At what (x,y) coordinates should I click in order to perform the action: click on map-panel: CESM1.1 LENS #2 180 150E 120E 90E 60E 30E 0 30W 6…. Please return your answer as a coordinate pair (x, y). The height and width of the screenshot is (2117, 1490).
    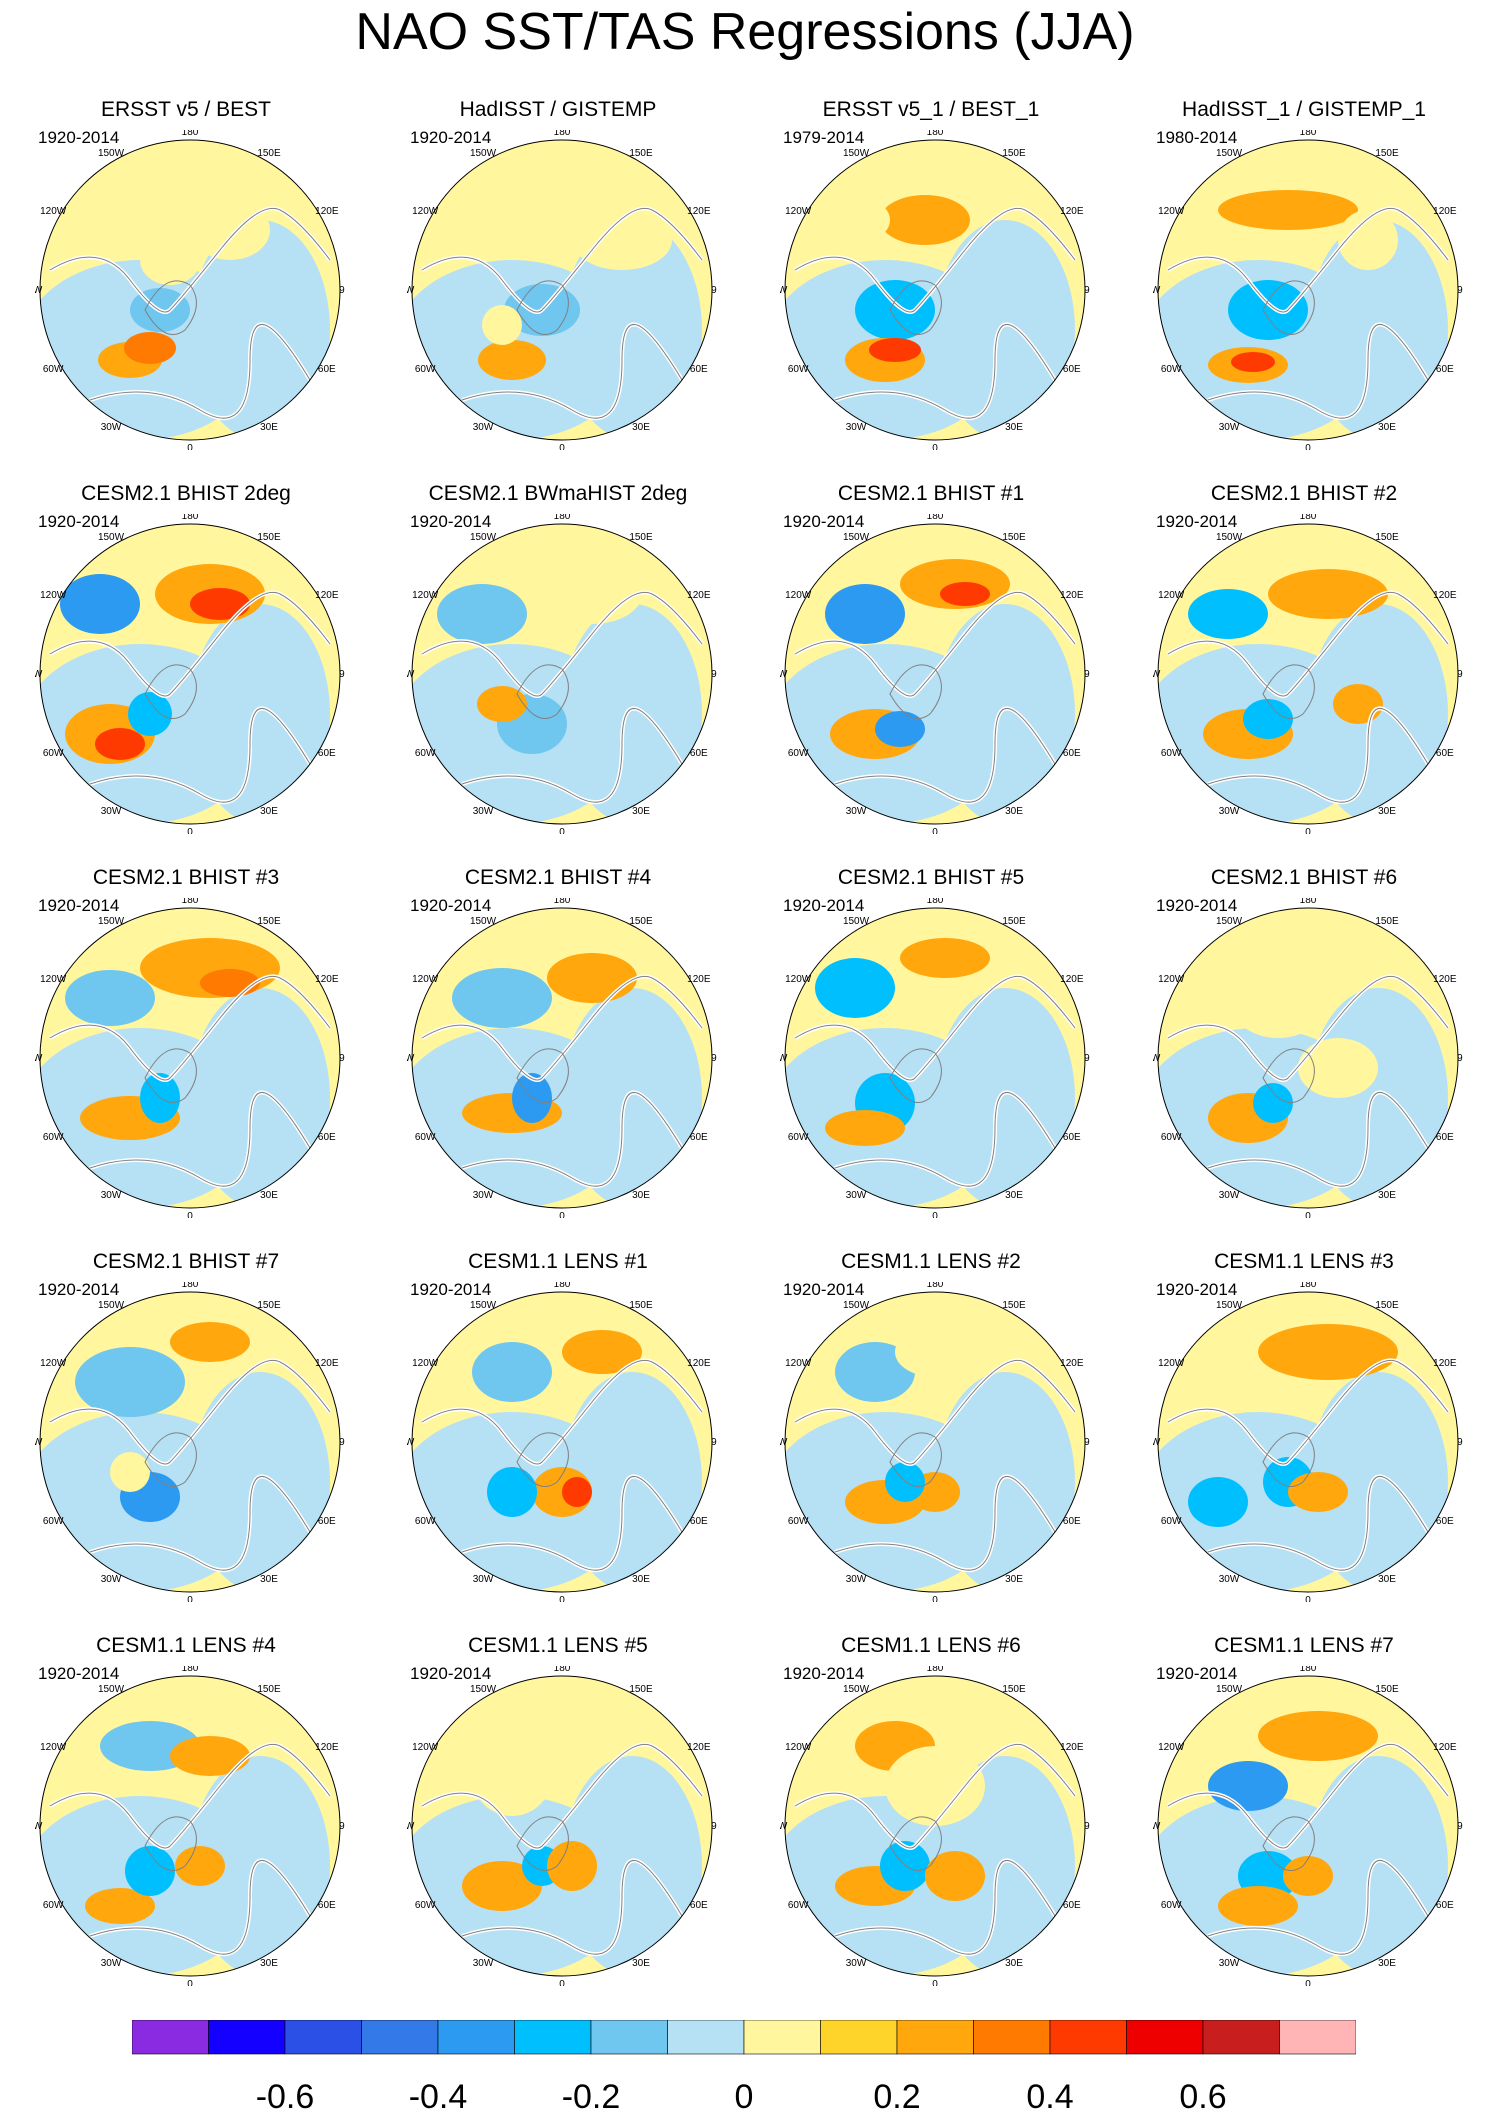
    Looking at the image, I should click on (931, 1434).